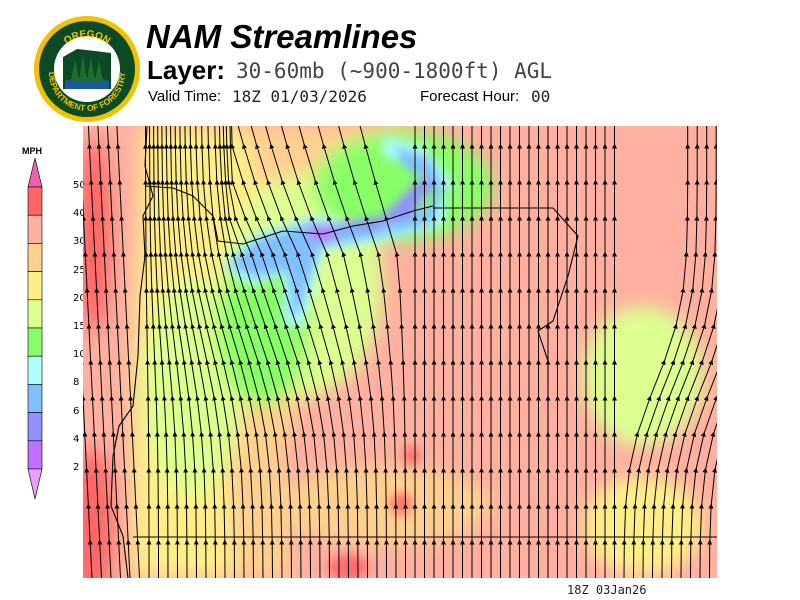 This screenshot has height=600, width=800. I want to click on colorbar-tick-label: 8, so click(76, 383).